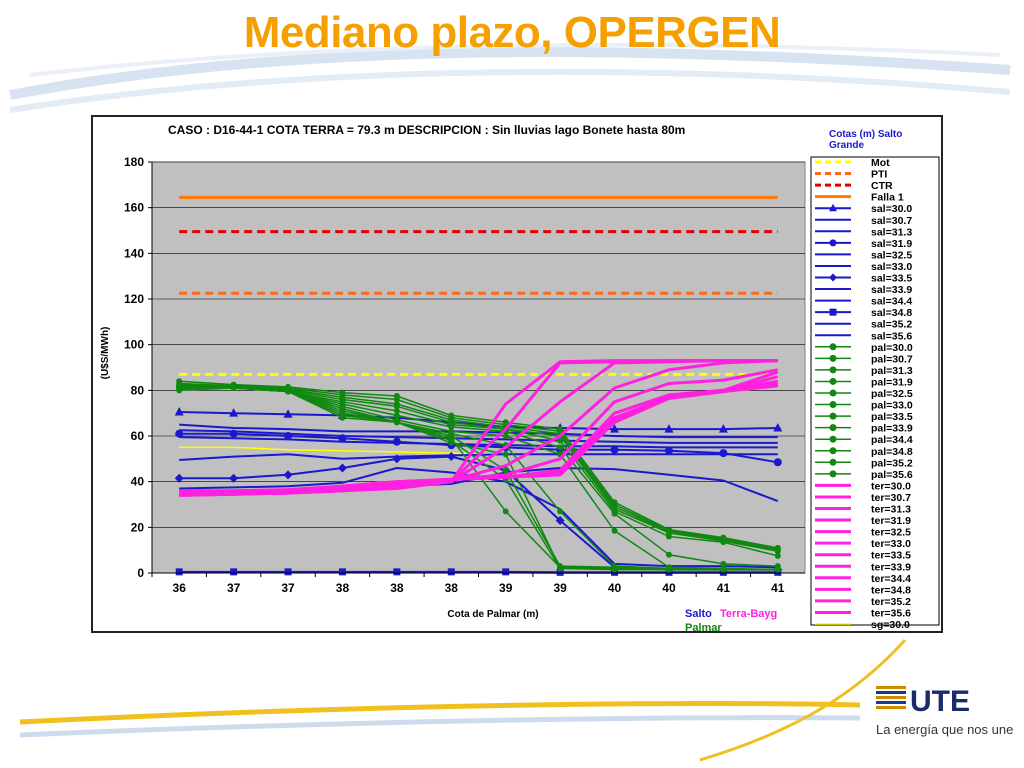 The image size is (1024, 768). I want to click on y-tick-label: 180, so click(134, 162).